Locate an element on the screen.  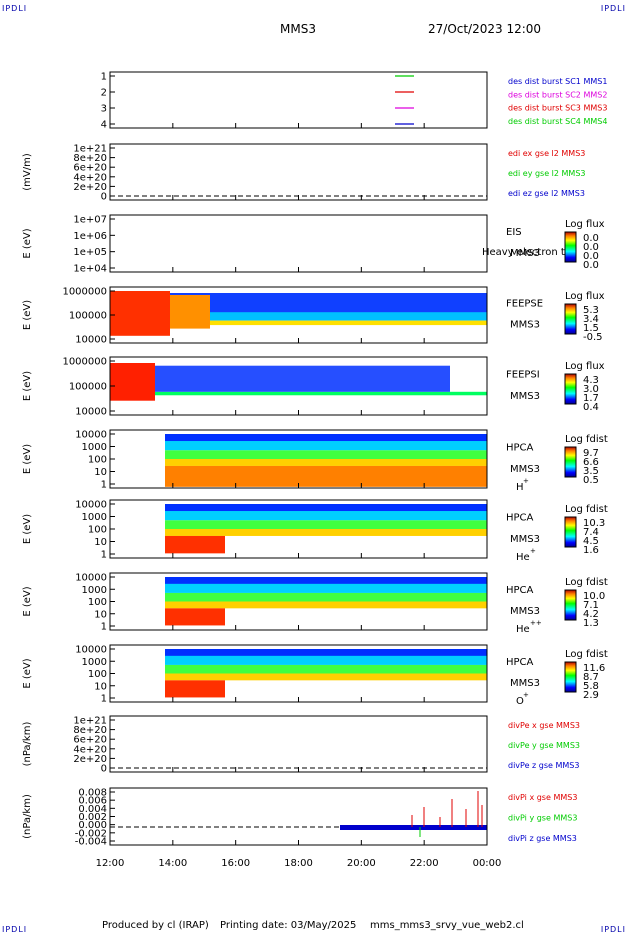
y-tick-label: -0.002 is located at coordinates (91, 833).